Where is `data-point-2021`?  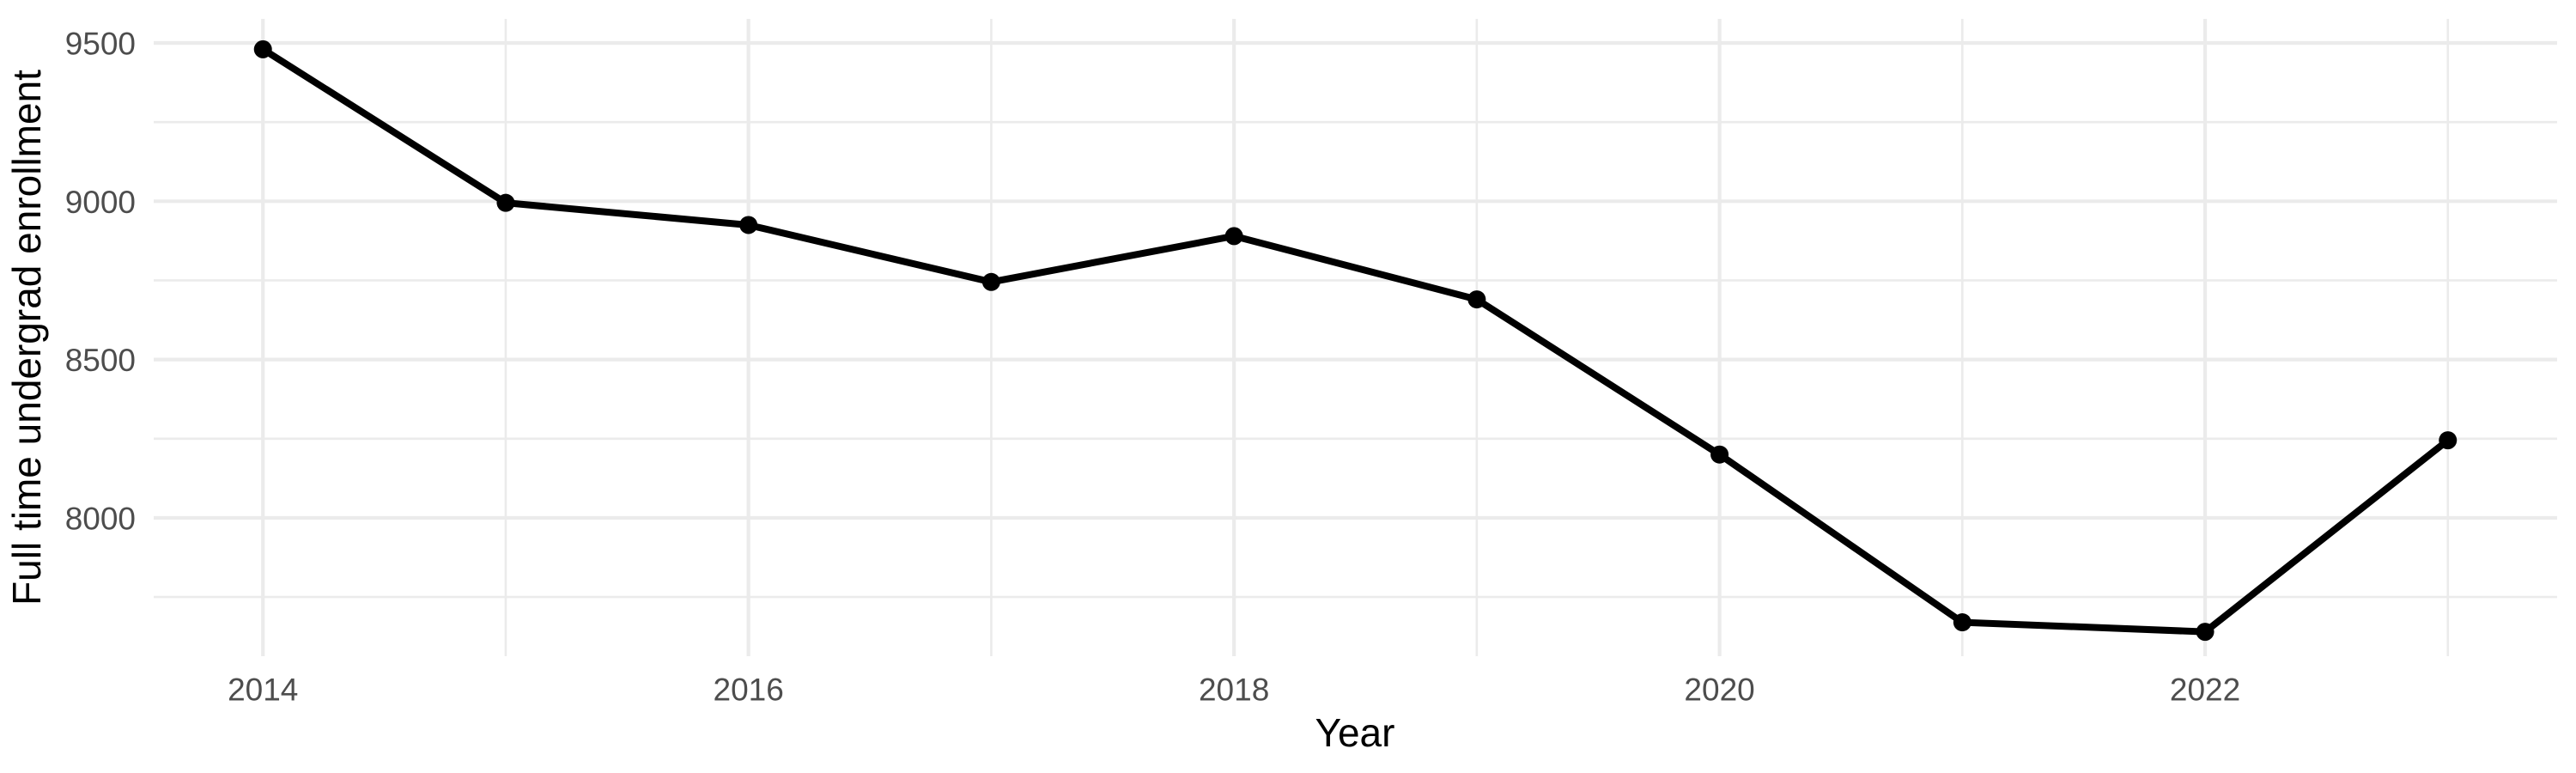 data-point-2021 is located at coordinates (1962, 622).